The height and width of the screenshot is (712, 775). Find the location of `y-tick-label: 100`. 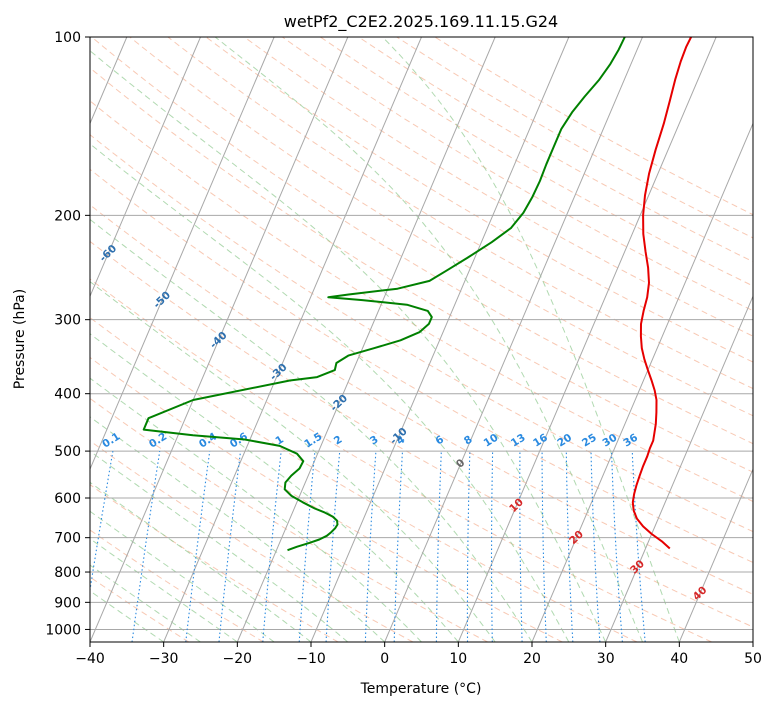

y-tick-label: 100 is located at coordinates (67, 38).